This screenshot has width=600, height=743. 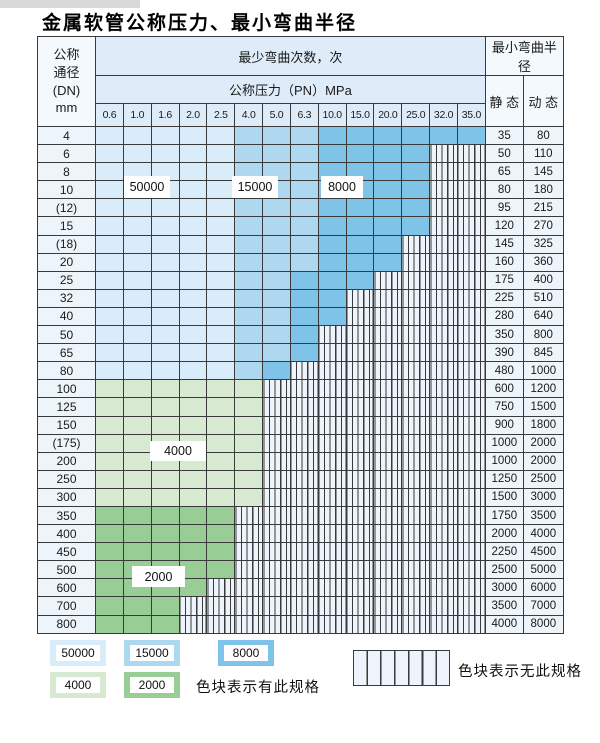 What do you see at coordinates (290, 56) in the screenshot?
I see `bend-cycles-header: 最少弯曲次数，次` at bounding box center [290, 56].